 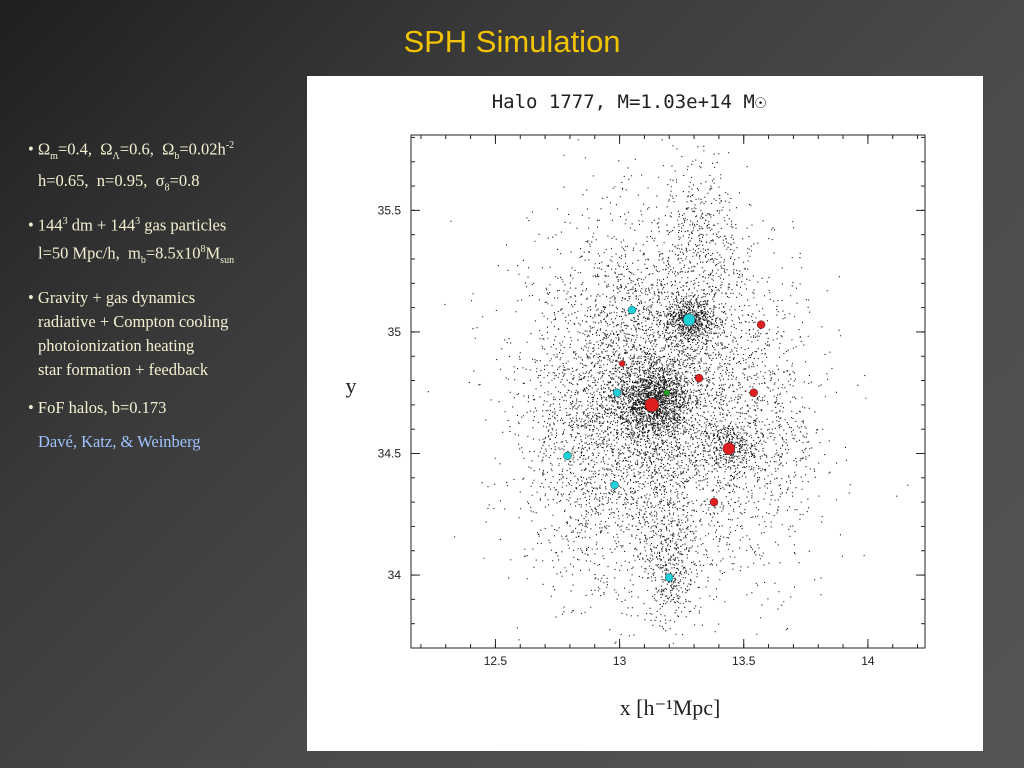 I want to click on y-tick-label: 35, so click(x=395, y=332).